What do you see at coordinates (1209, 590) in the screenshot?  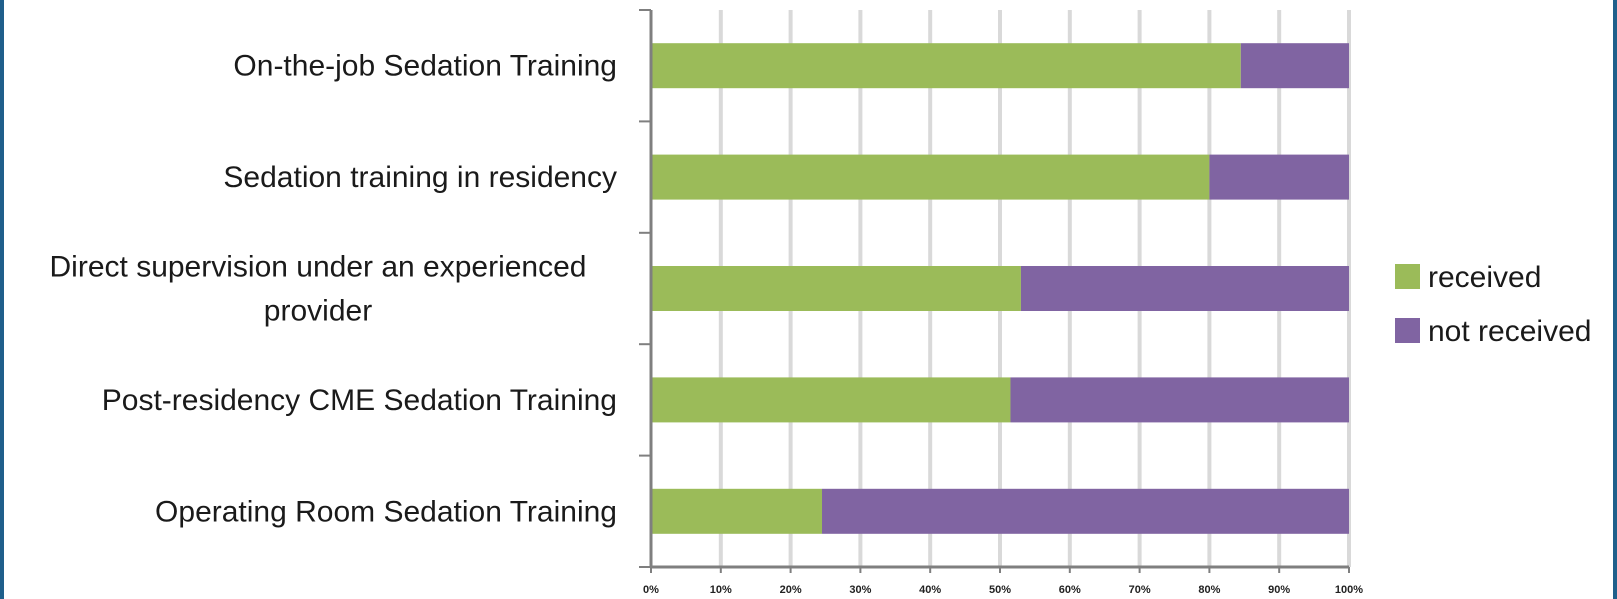 I see `x-tick-label: 80%` at bounding box center [1209, 590].